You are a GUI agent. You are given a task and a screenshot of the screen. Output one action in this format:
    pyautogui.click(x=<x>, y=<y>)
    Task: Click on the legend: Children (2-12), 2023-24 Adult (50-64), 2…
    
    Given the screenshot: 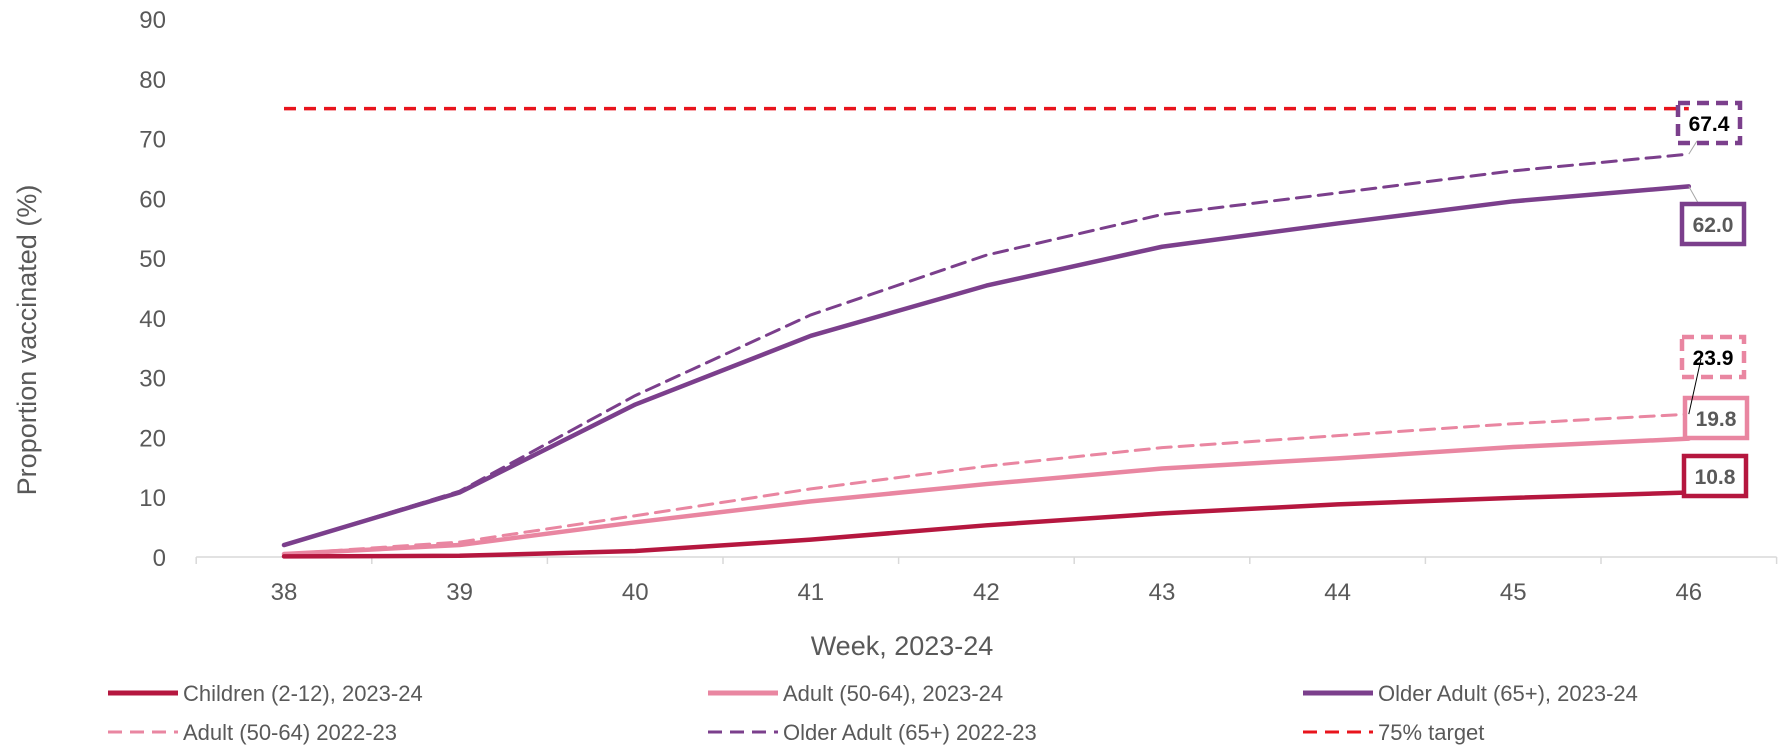 What is the action you would take?
    pyautogui.click(x=873, y=713)
    